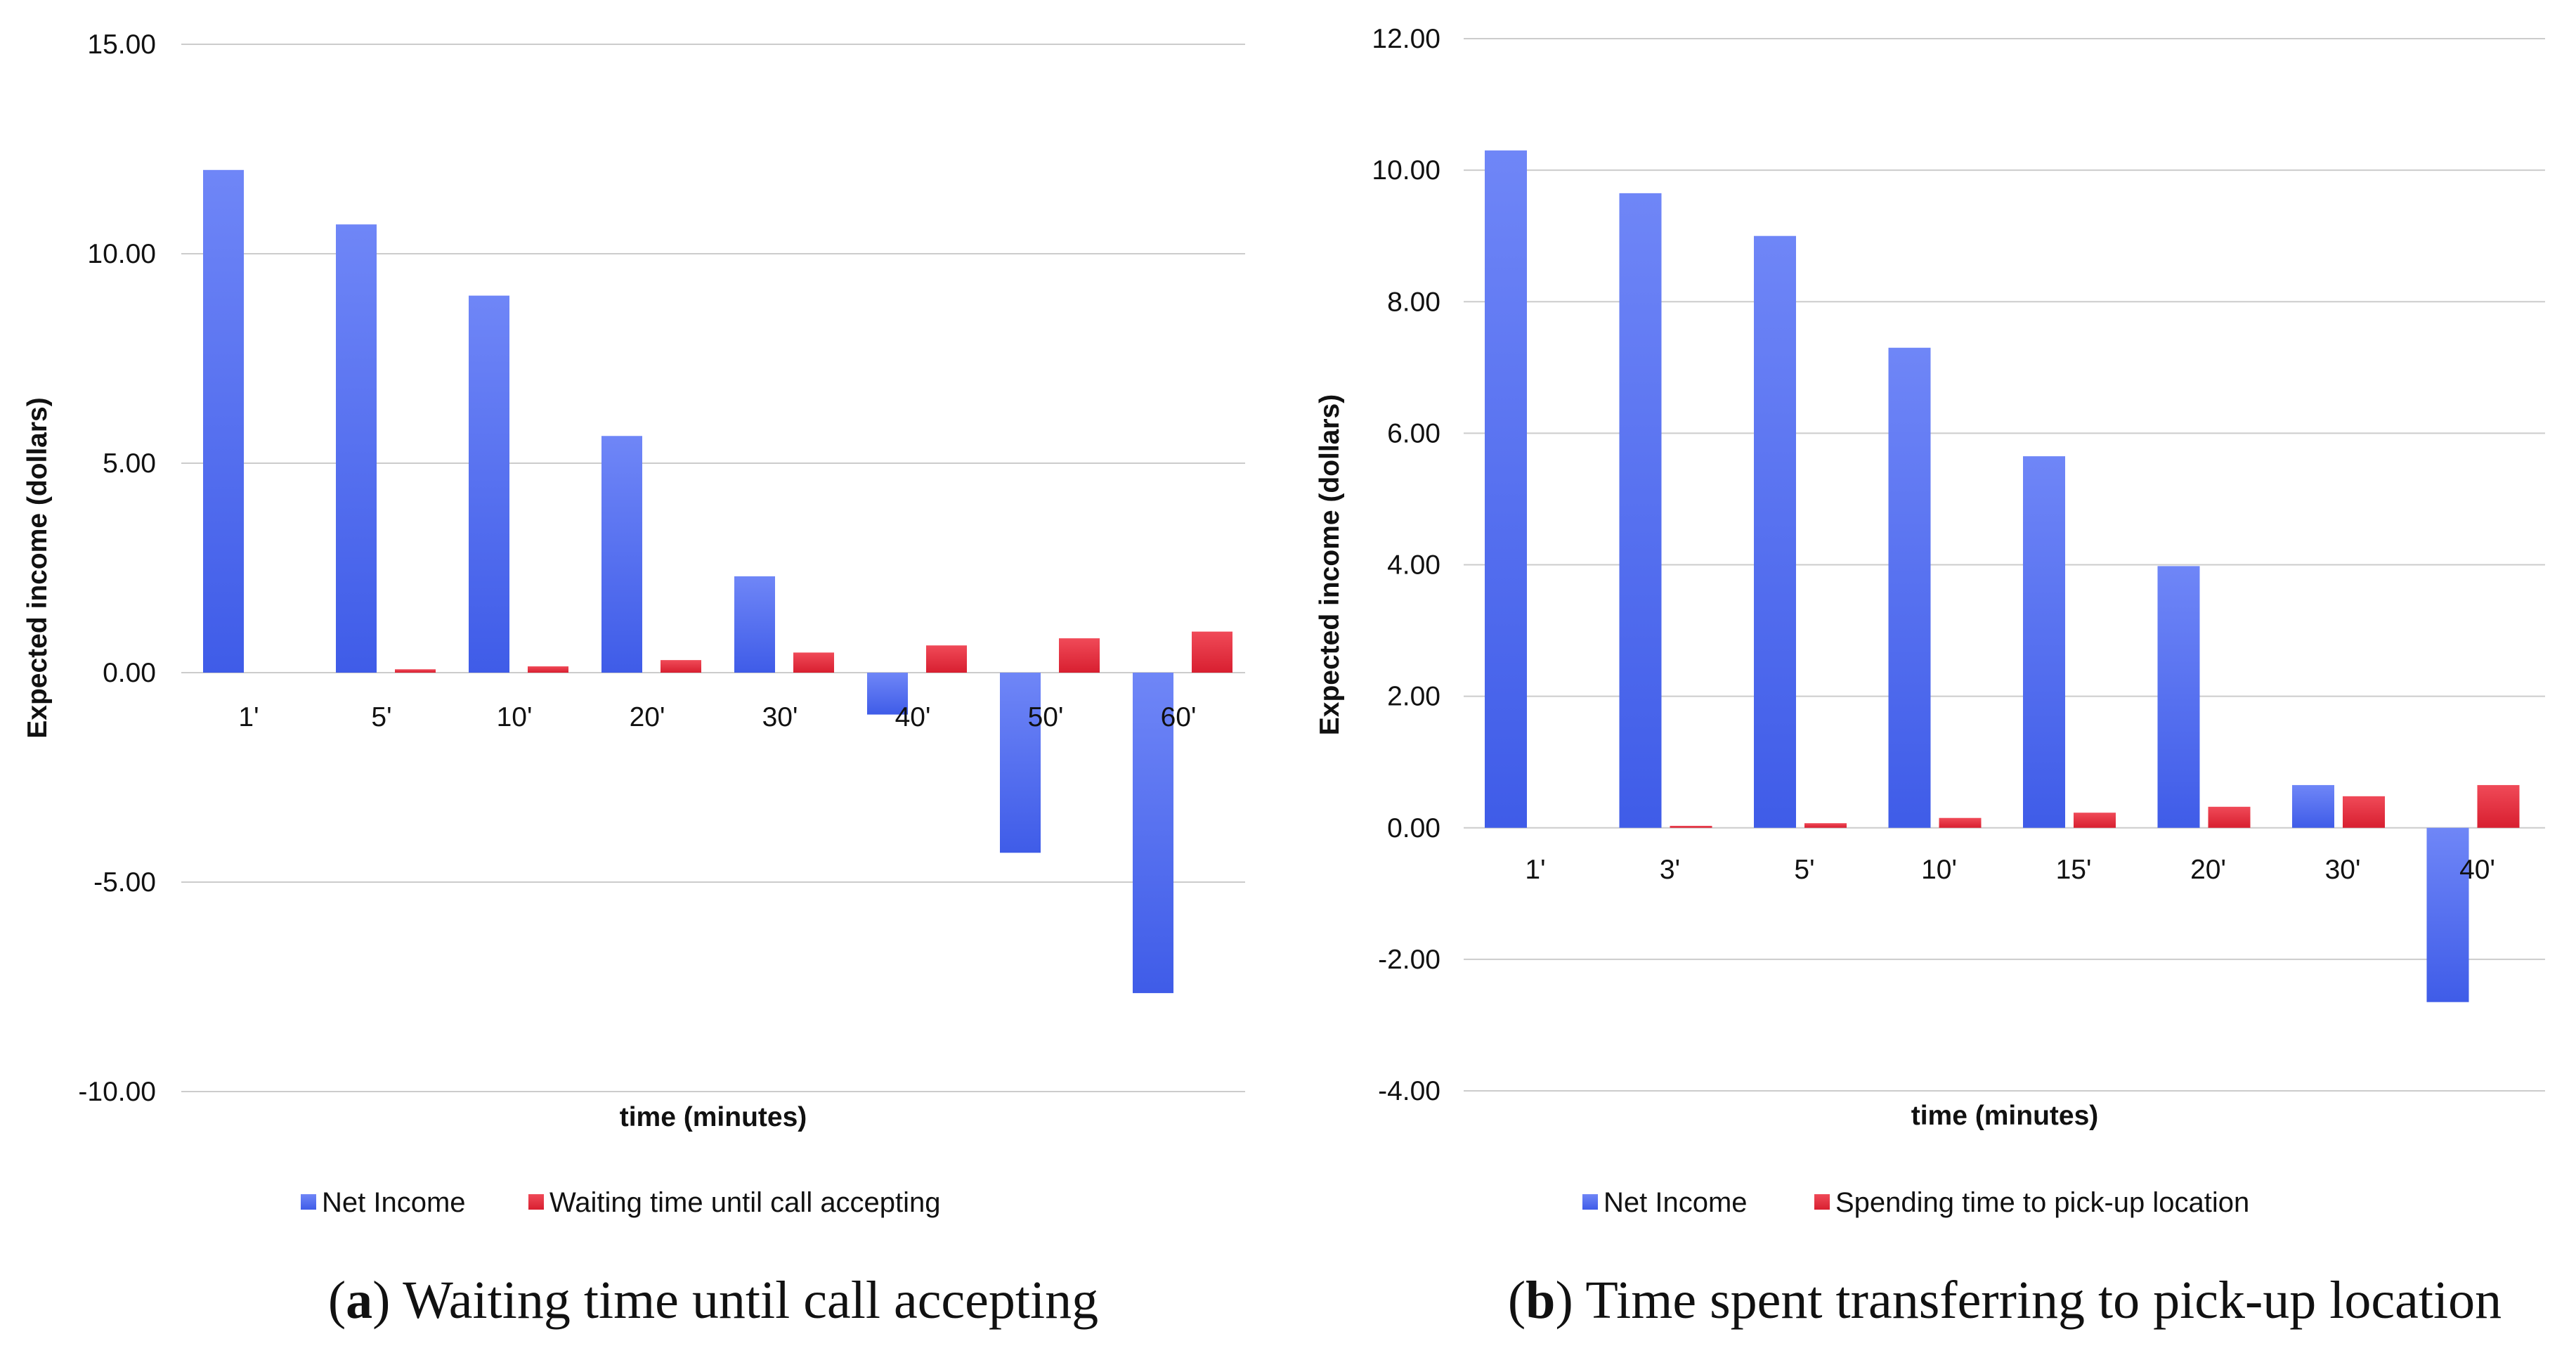 Image resolution: width=2576 pixels, height=1346 pixels. I want to click on x-category-label: 3', so click(1670, 870).